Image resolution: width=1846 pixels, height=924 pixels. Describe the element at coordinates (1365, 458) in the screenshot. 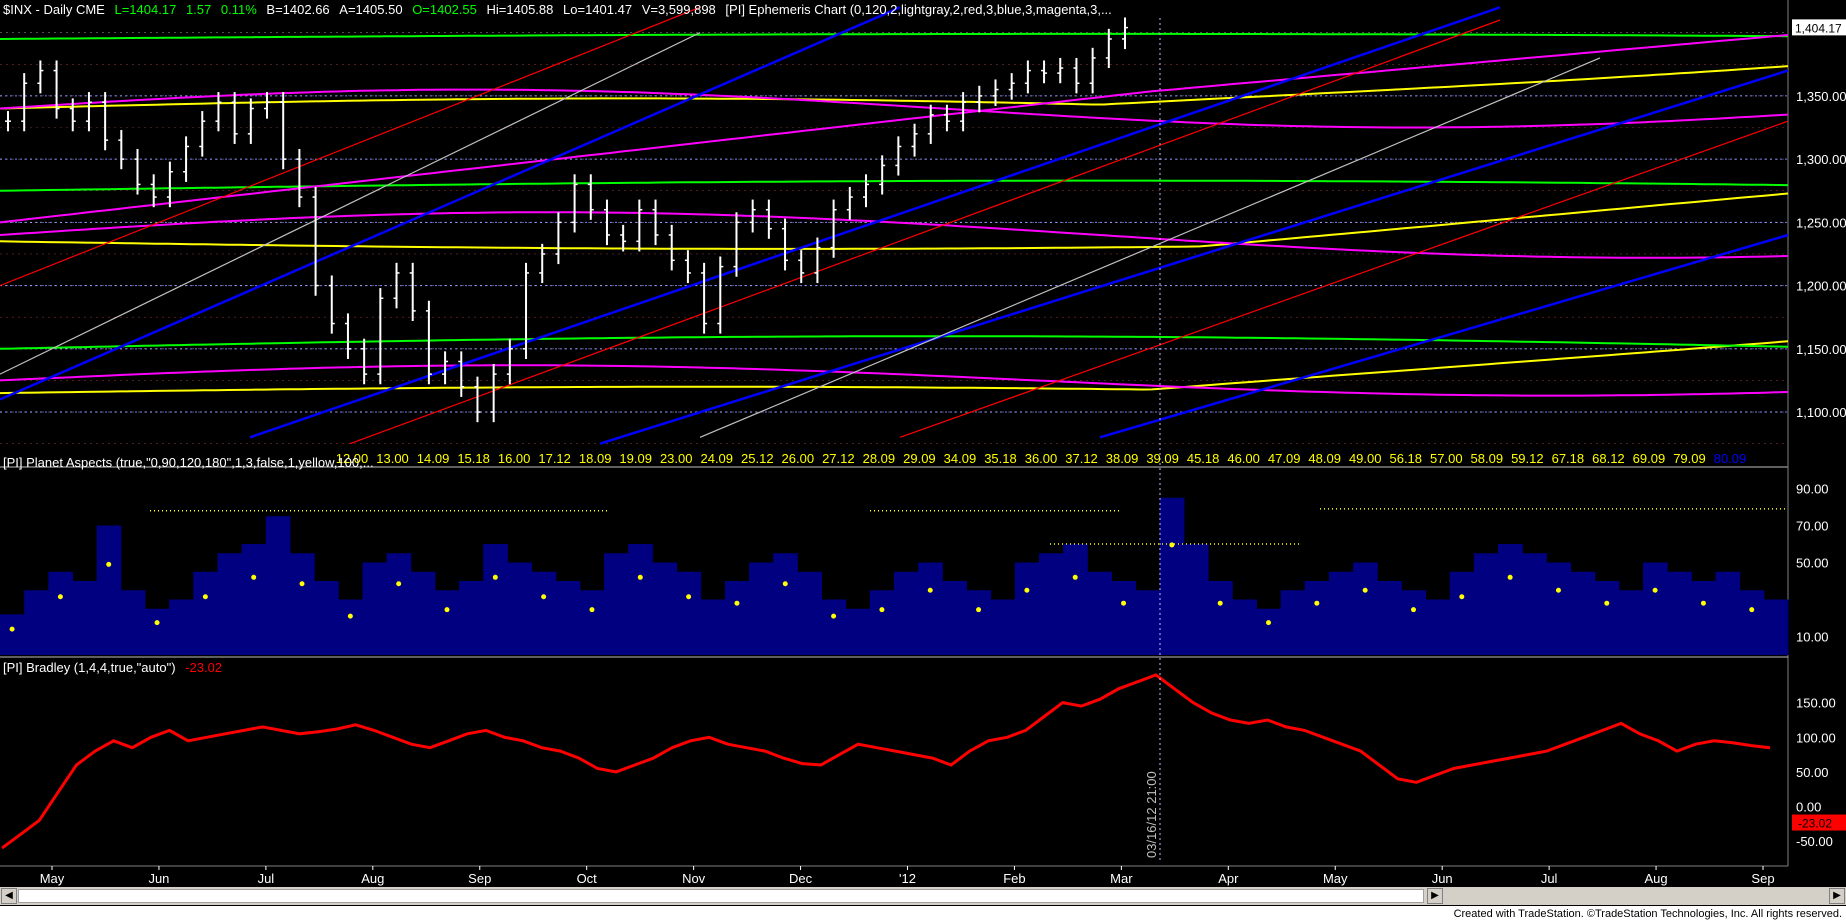

I see `aspect-marker-label: 49.00` at that location.